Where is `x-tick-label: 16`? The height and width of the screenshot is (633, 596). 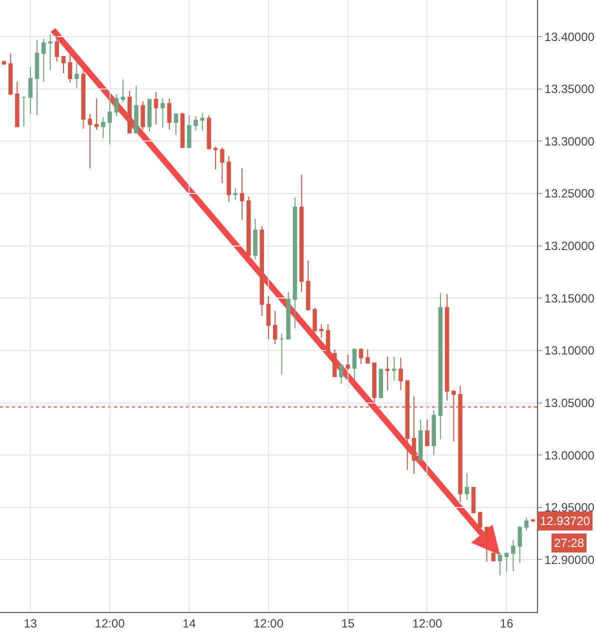
x-tick-label: 16 is located at coordinates (507, 623).